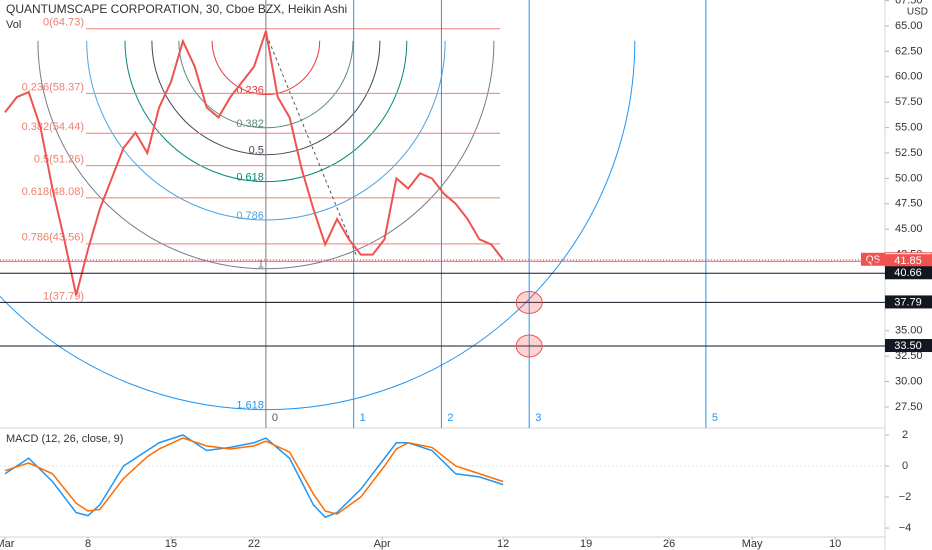 The width and height of the screenshot is (932, 550). Describe the element at coordinates (450, 418) in the screenshot. I see `time-zone-label: 2` at that location.